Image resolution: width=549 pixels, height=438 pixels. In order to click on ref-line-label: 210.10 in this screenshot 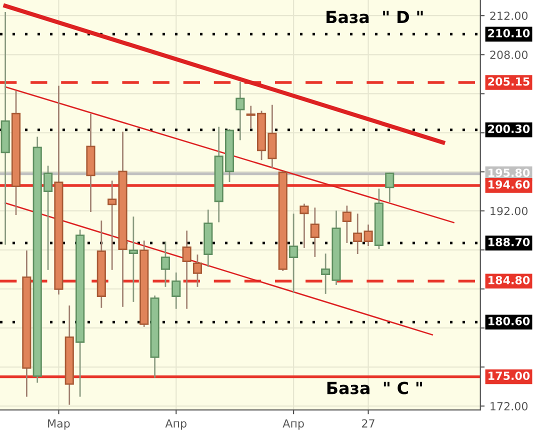, I will do `click(509, 33)`.